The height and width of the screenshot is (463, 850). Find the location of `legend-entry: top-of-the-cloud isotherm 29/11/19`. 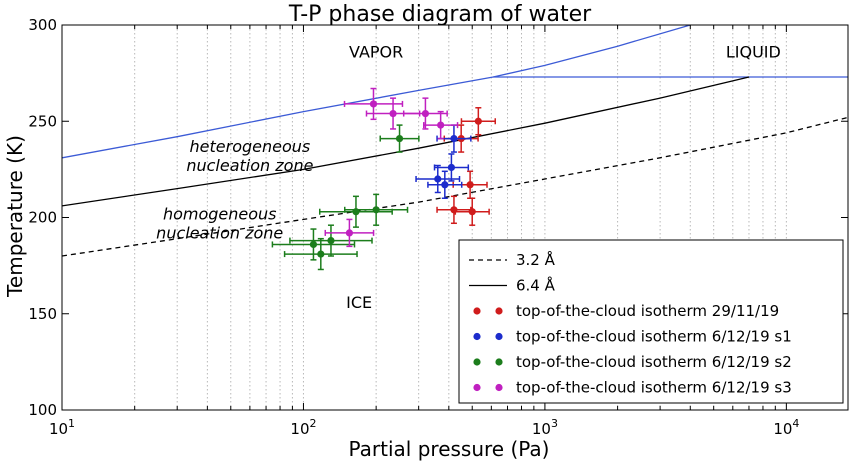

legend-entry: top-of-the-cloud isotherm 29/11/19 is located at coordinates (626, 311).